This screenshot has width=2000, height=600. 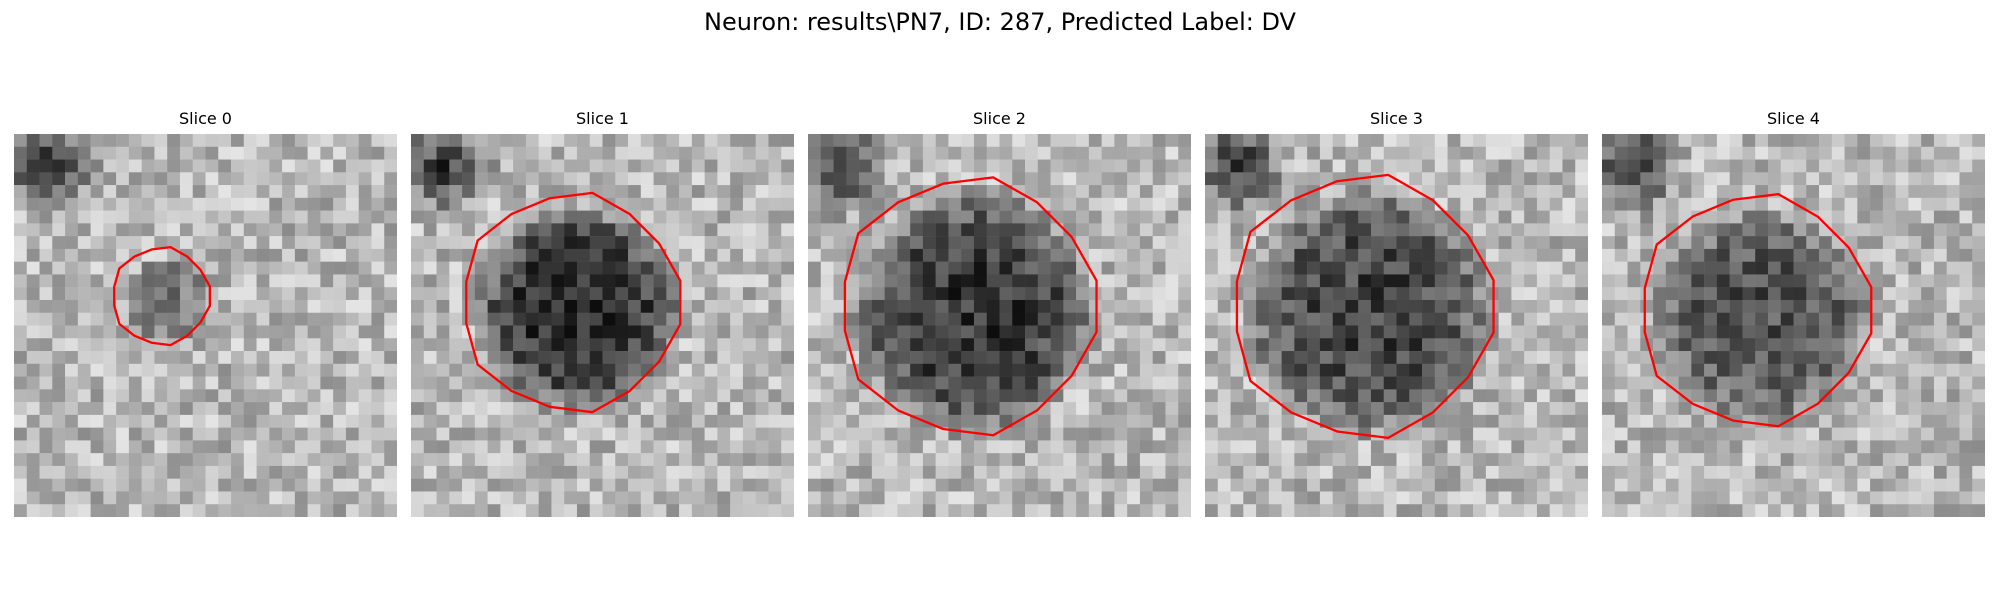 I want to click on slice-title: Slice 2, so click(x=999, y=118).